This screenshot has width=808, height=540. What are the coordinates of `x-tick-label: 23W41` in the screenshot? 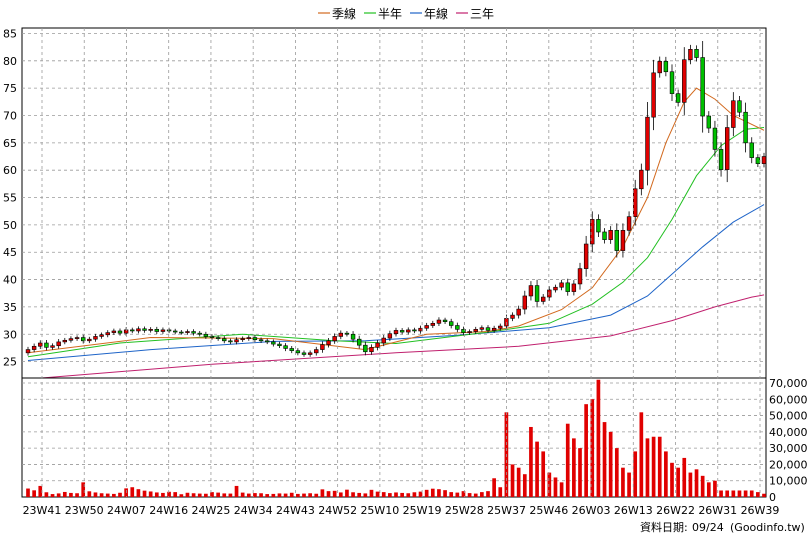 It's located at (42, 510).